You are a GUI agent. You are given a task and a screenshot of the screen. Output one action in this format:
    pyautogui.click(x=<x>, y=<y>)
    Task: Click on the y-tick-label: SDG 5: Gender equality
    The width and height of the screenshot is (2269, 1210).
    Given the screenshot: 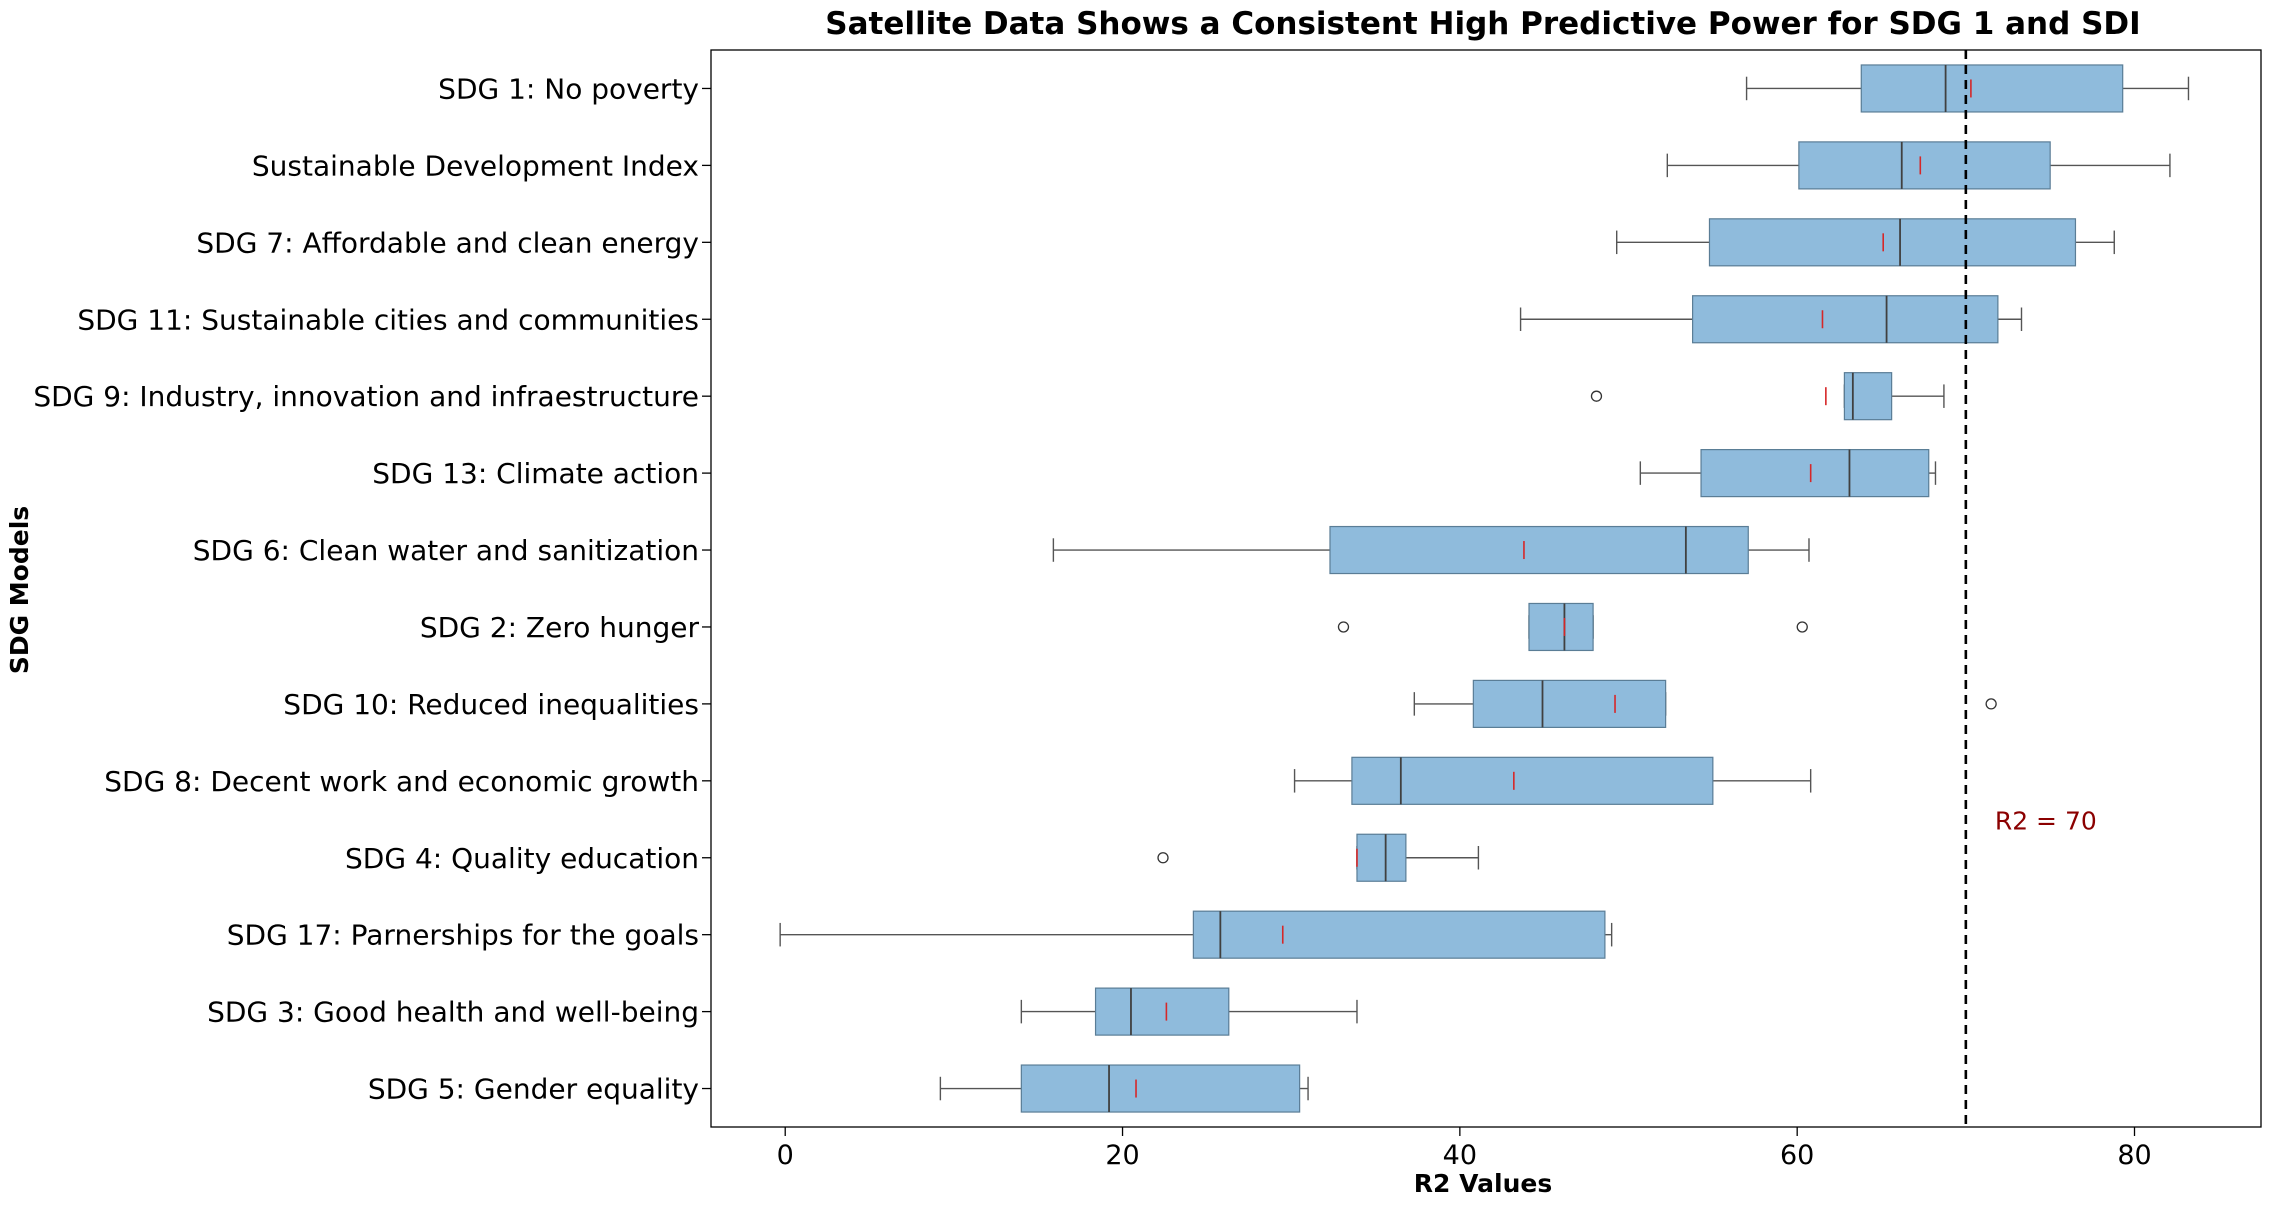 What is the action you would take?
    pyautogui.click(x=533, y=1089)
    